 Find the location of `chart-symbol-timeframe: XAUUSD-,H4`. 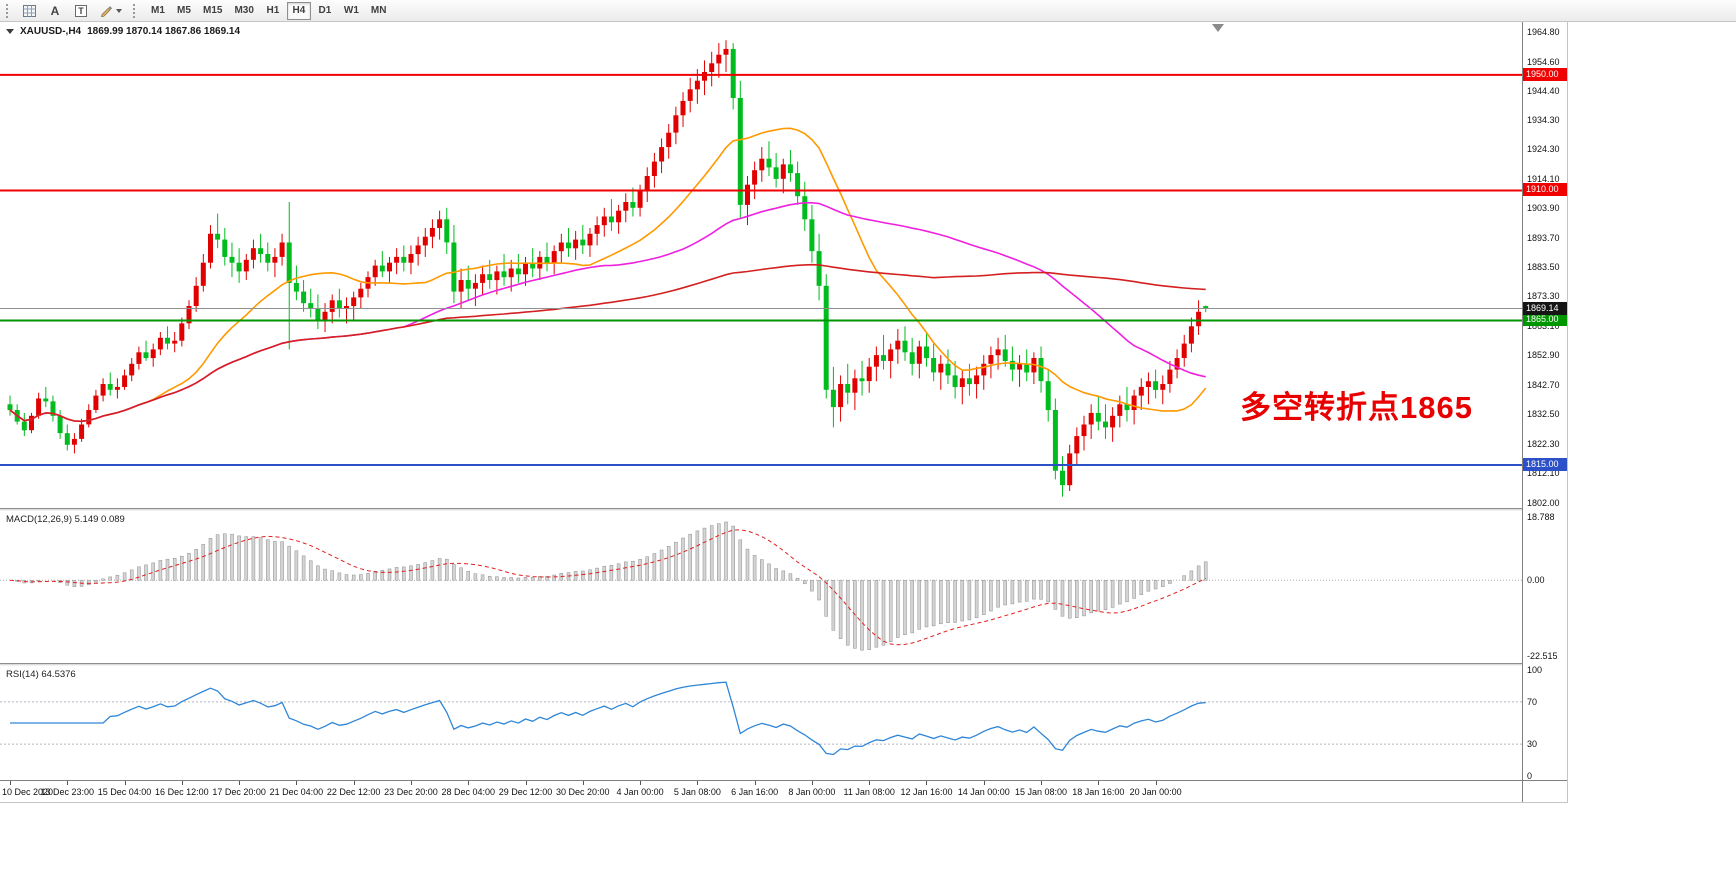

chart-symbol-timeframe: XAUUSD-,H4 is located at coordinates (51, 31).